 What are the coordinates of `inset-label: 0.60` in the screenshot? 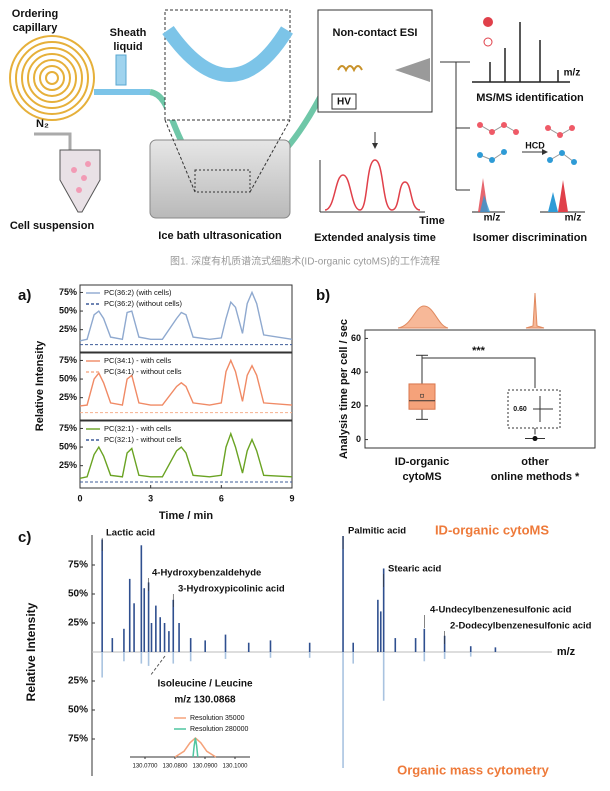 It's located at (520, 409).